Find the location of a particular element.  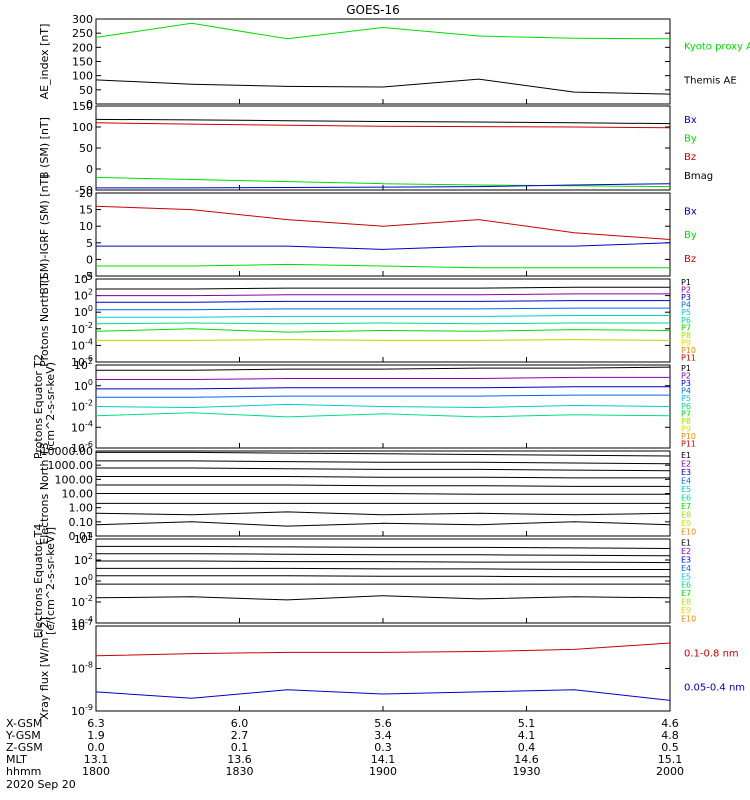

ephemeris-value: 14.6 is located at coordinates (526, 759).